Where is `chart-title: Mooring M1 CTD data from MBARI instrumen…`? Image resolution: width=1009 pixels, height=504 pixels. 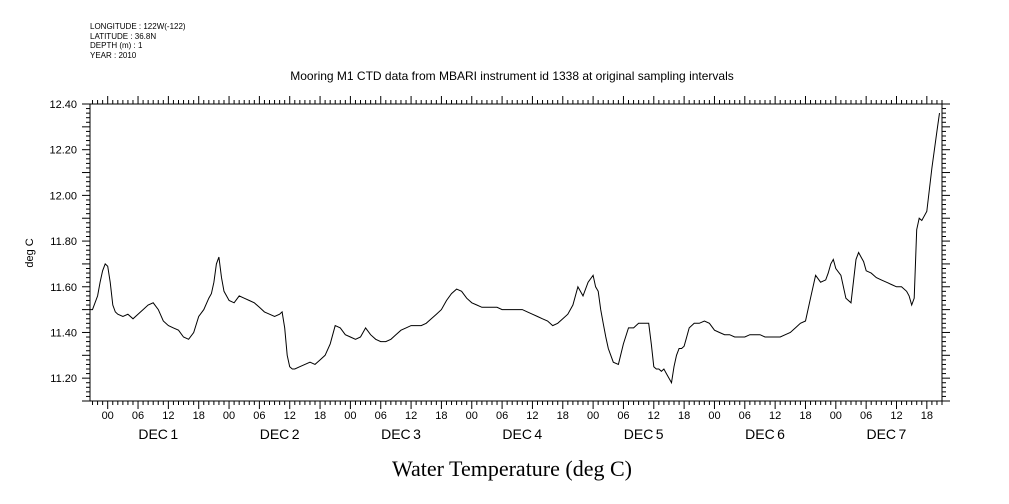 chart-title: Mooring M1 CTD data from MBARI instrumen… is located at coordinates (512, 76).